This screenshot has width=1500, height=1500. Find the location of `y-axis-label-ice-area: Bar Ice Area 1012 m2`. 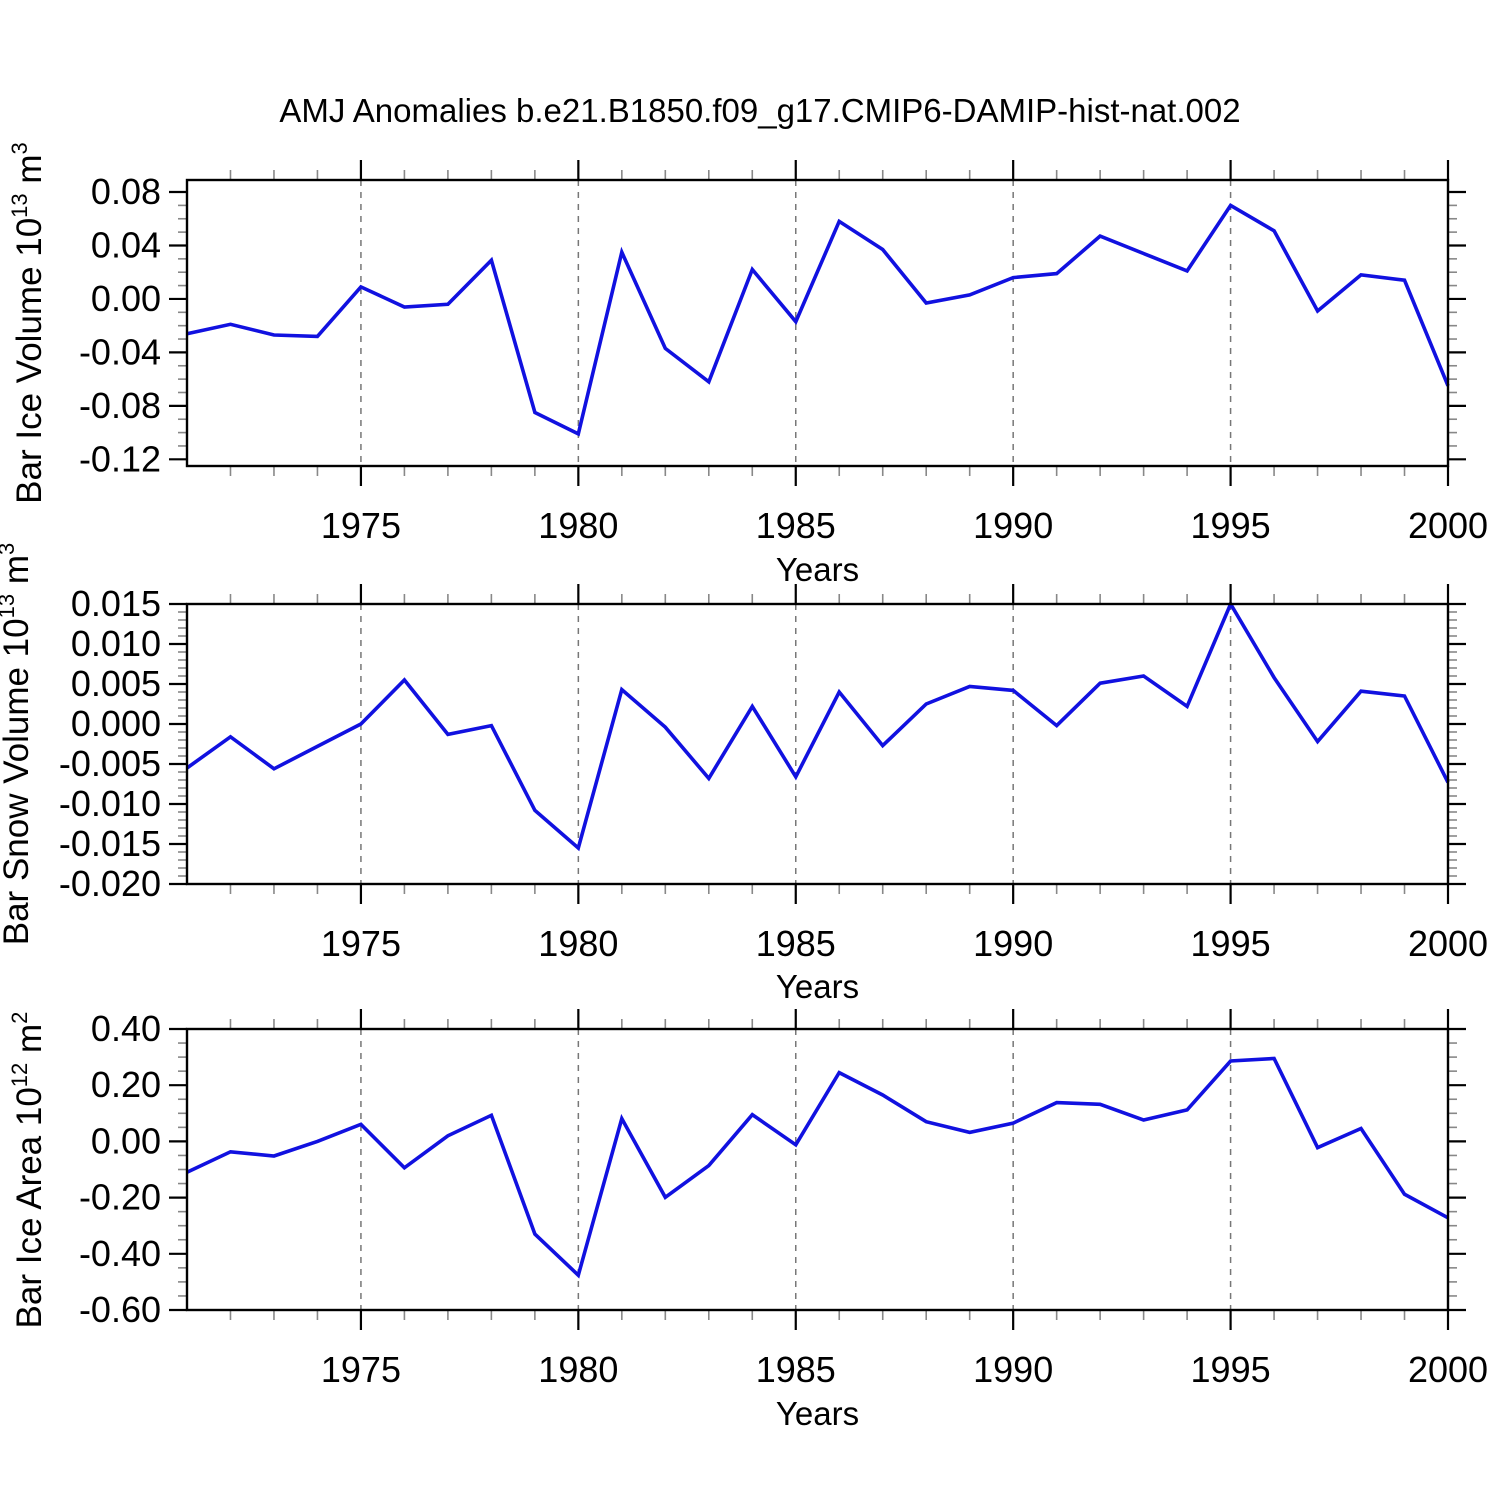

y-axis-label-ice-area: Bar Ice Area 1012 m2 is located at coordinates (30, 1170).